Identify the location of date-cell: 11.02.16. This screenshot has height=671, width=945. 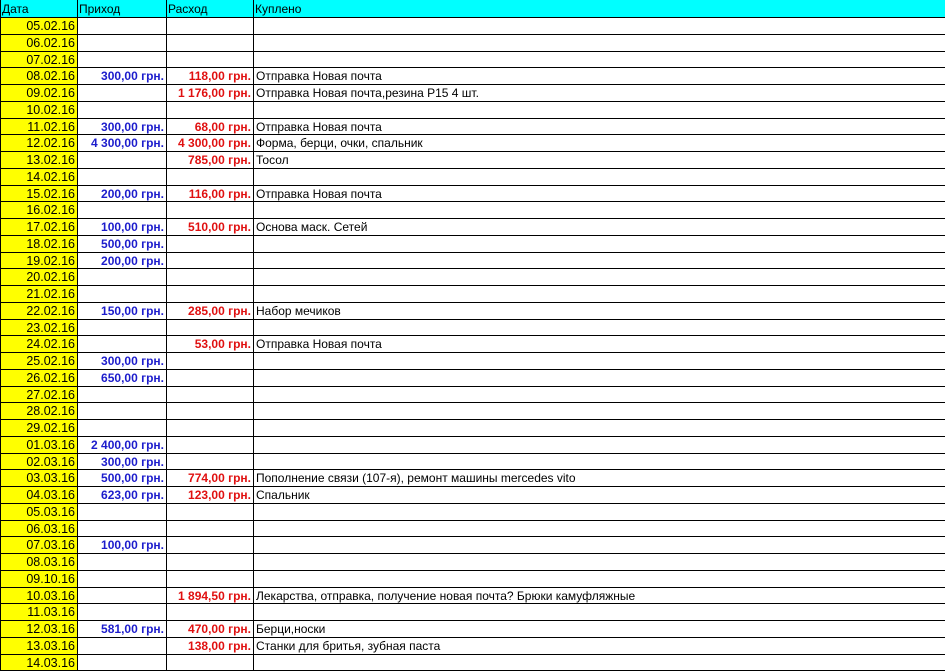
(39, 127).